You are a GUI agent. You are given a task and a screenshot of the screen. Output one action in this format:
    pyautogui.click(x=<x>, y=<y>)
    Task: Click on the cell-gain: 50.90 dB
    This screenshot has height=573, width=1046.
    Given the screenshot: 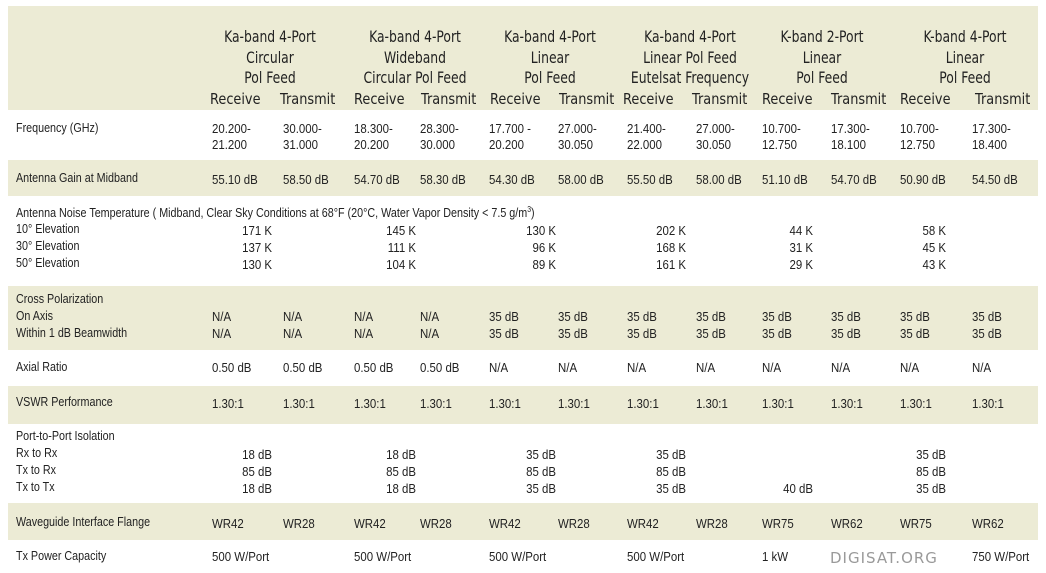 What is the action you would take?
    pyautogui.click(x=923, y=179)
    